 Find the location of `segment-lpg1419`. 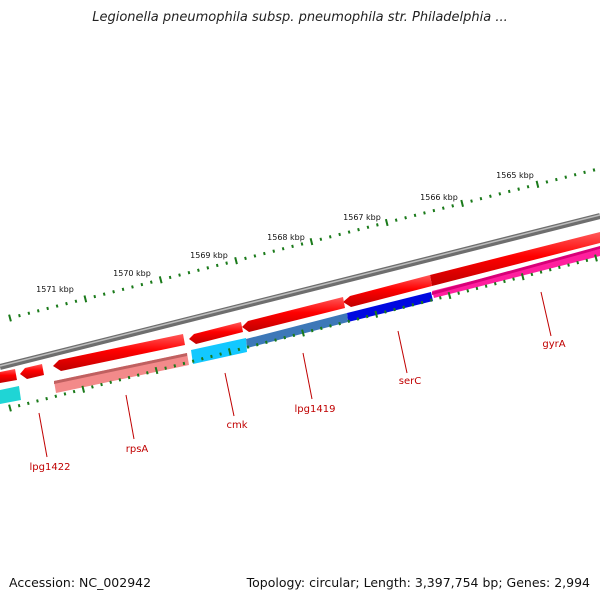

segment-lpg1419 is located at coordinates (297, 330).